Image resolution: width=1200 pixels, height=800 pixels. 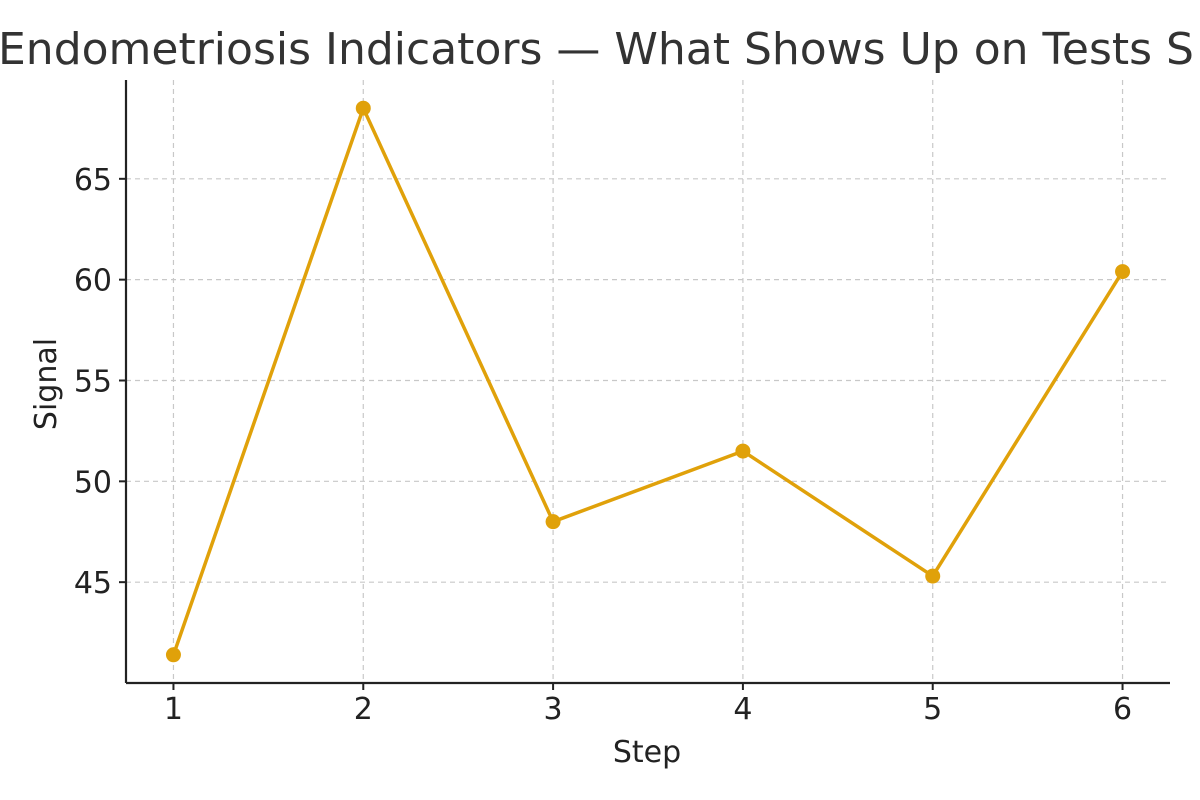 What do you see at coordinates (742, 709) in the screenshot?
I see `x-tick-label: 4` at bounding box center [742, 709].